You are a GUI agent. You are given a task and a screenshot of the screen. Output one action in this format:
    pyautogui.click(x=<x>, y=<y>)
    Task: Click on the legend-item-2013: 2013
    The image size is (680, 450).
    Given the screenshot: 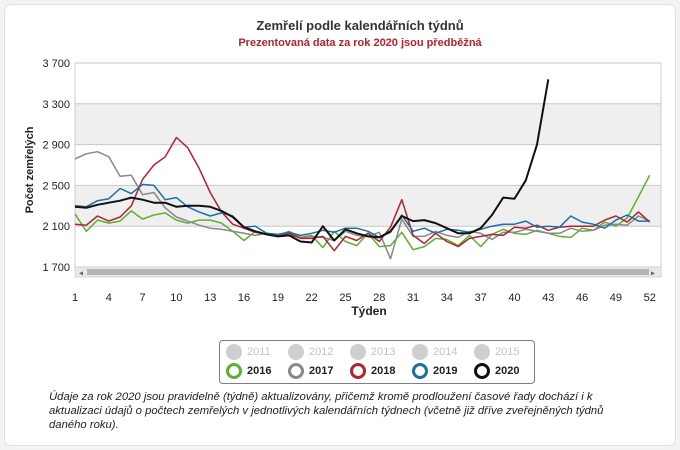 What is the action you would take?
    pyautogui.click(x=372, y=352)
    